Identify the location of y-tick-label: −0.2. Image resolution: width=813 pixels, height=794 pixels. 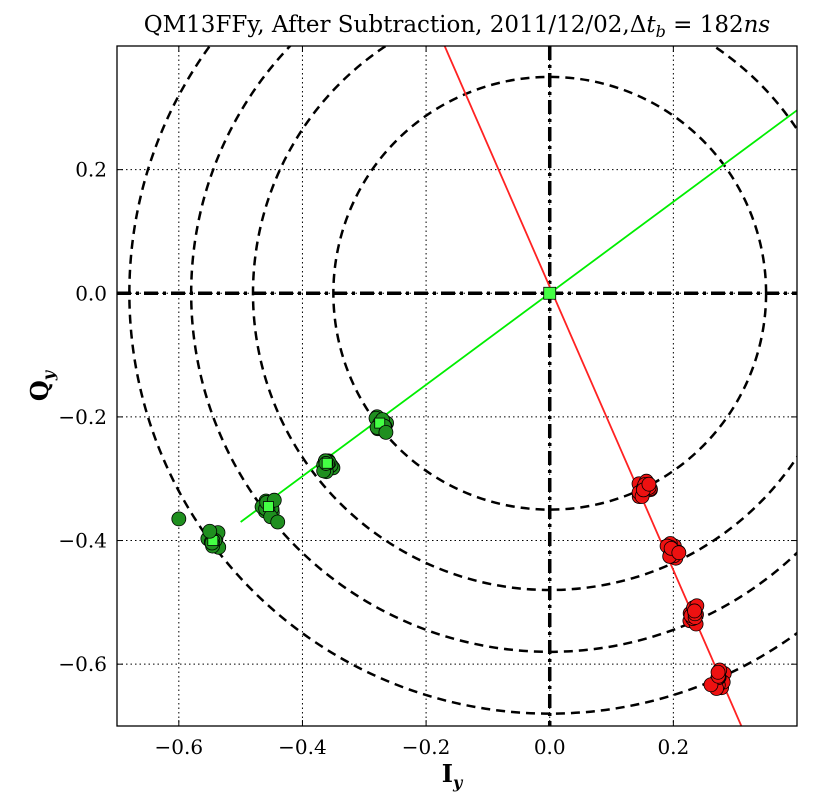
(82, 417).